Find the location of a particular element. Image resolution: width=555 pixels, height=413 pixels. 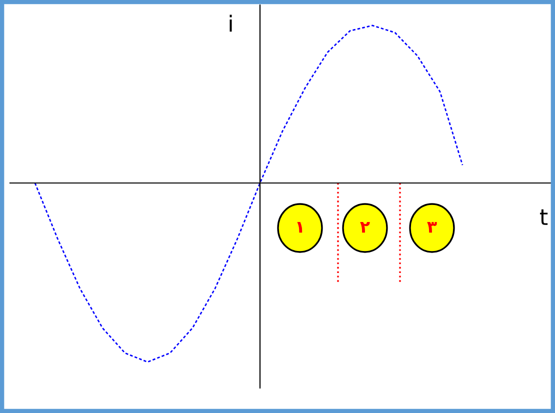

y-axis-title: i is located at coordinates (231, 23).